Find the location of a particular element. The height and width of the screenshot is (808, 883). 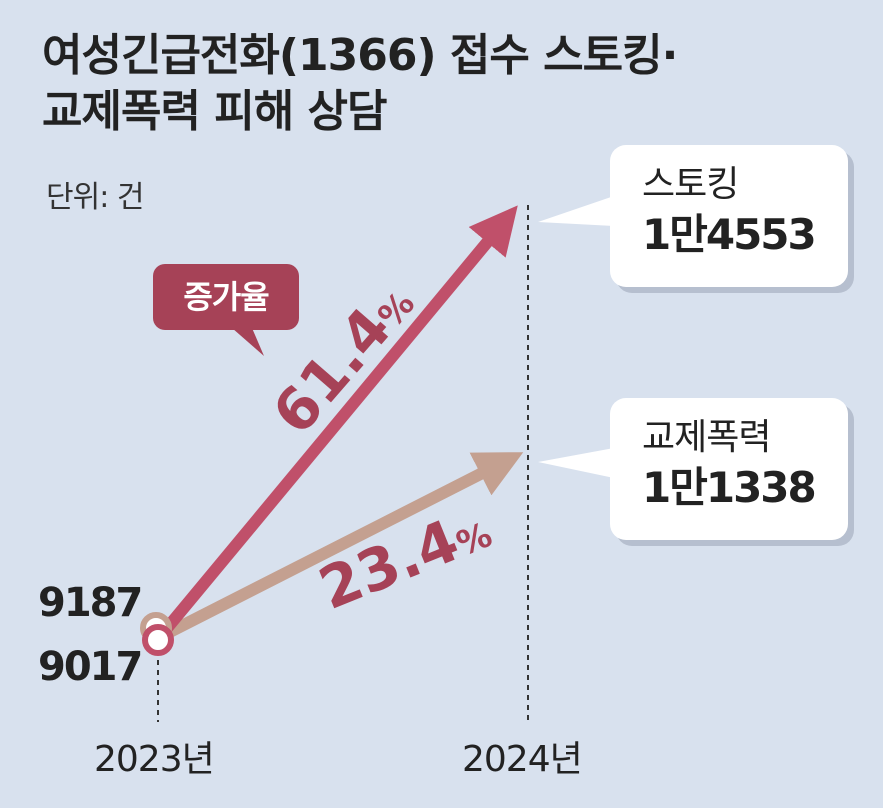

start-value-stalking: 9017 is located at coordinates (90, 667).